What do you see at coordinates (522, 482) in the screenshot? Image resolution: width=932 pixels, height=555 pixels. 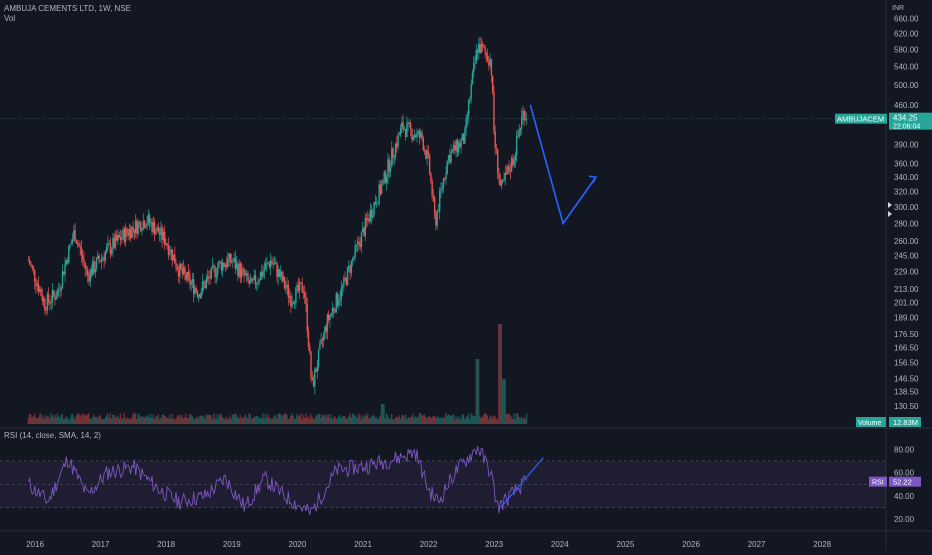 I see `rsi-trendline` at bounding box center [522, 482].